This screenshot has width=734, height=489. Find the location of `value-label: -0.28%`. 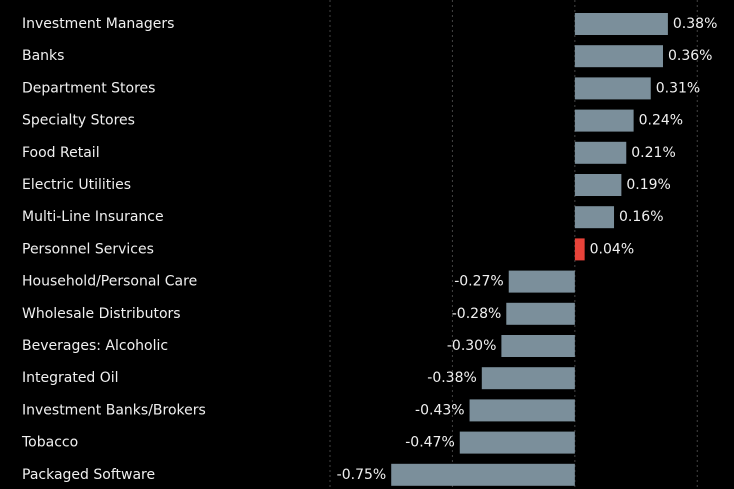

value-label: -0.28% is located at coordinates (477, 314).